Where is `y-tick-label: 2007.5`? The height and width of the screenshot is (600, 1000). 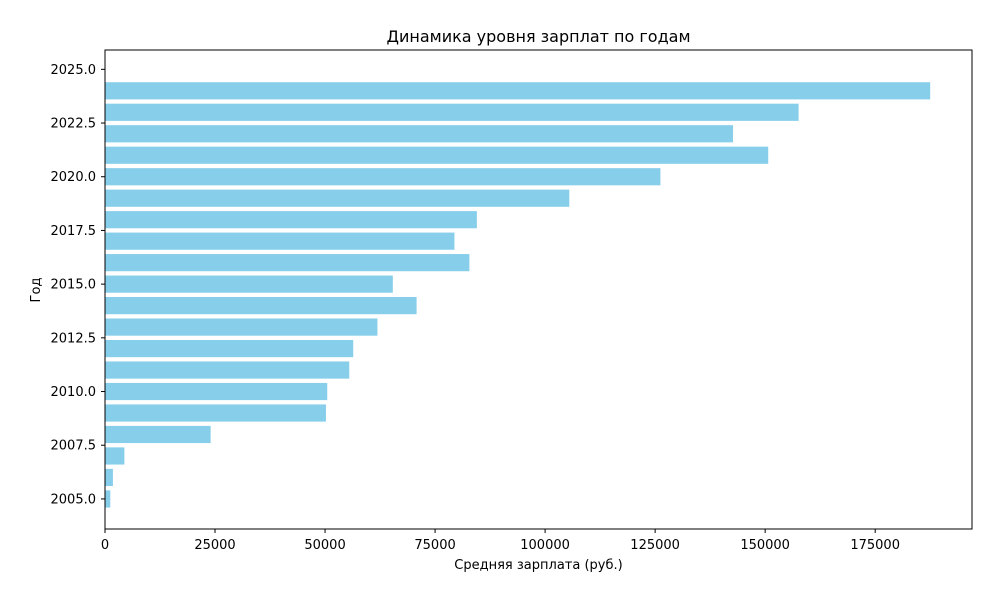
y-tick-label: 2007.5 is located at coordinates (74, 446).